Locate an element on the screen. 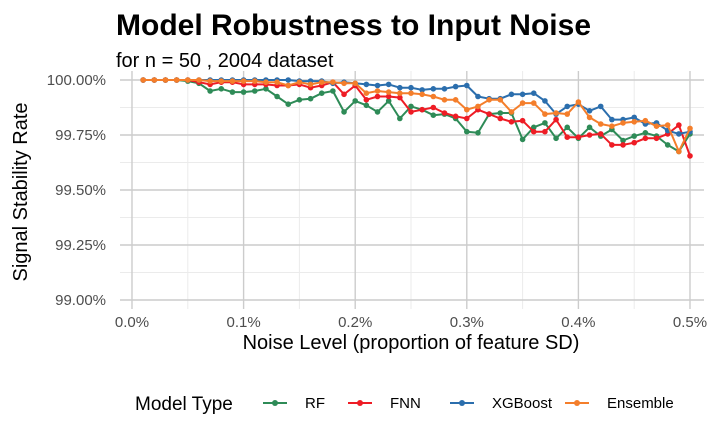  legend-marker-xgboost is located at coordinates (462, 403).